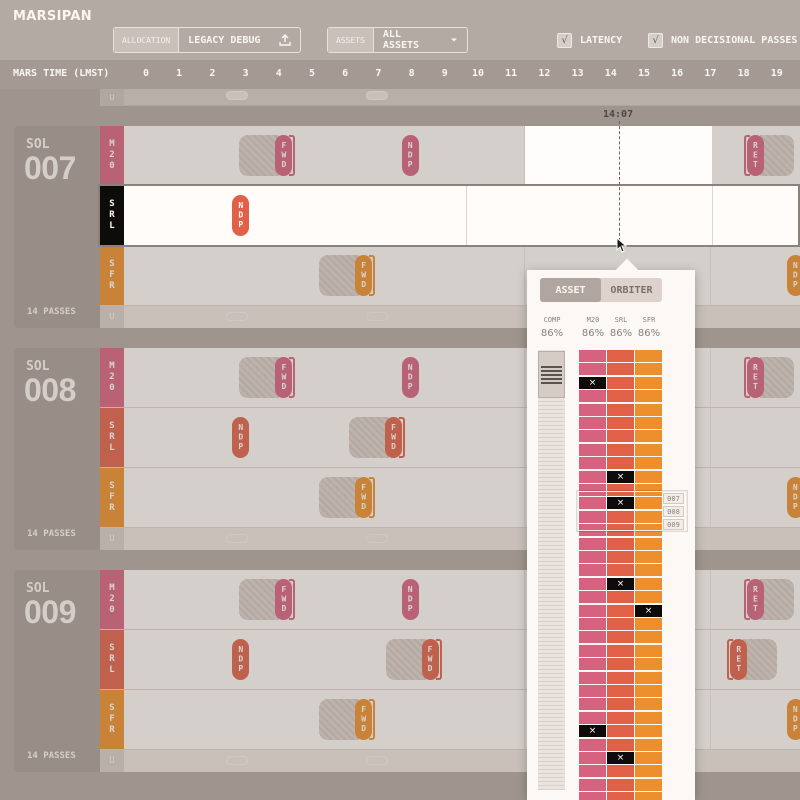 The image size is (800, 800). What do you see at coordinates (449, 215) in the screenshot?
I see `selected-lane-srl-007: SRL NDP` at bounding box center [449, 215].